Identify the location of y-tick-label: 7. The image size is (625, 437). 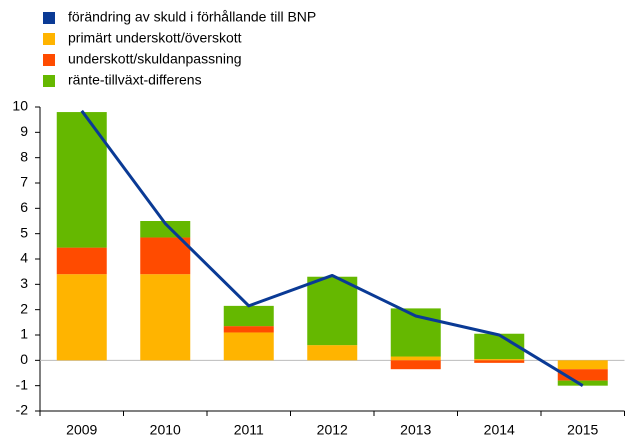
(24, 182).